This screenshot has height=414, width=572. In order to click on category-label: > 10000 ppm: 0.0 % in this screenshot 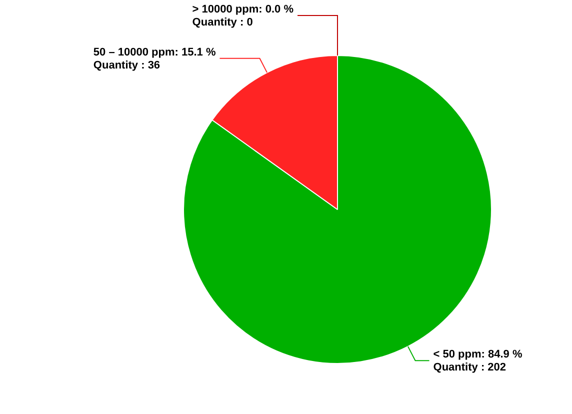, I will do `click(243, 10)`.